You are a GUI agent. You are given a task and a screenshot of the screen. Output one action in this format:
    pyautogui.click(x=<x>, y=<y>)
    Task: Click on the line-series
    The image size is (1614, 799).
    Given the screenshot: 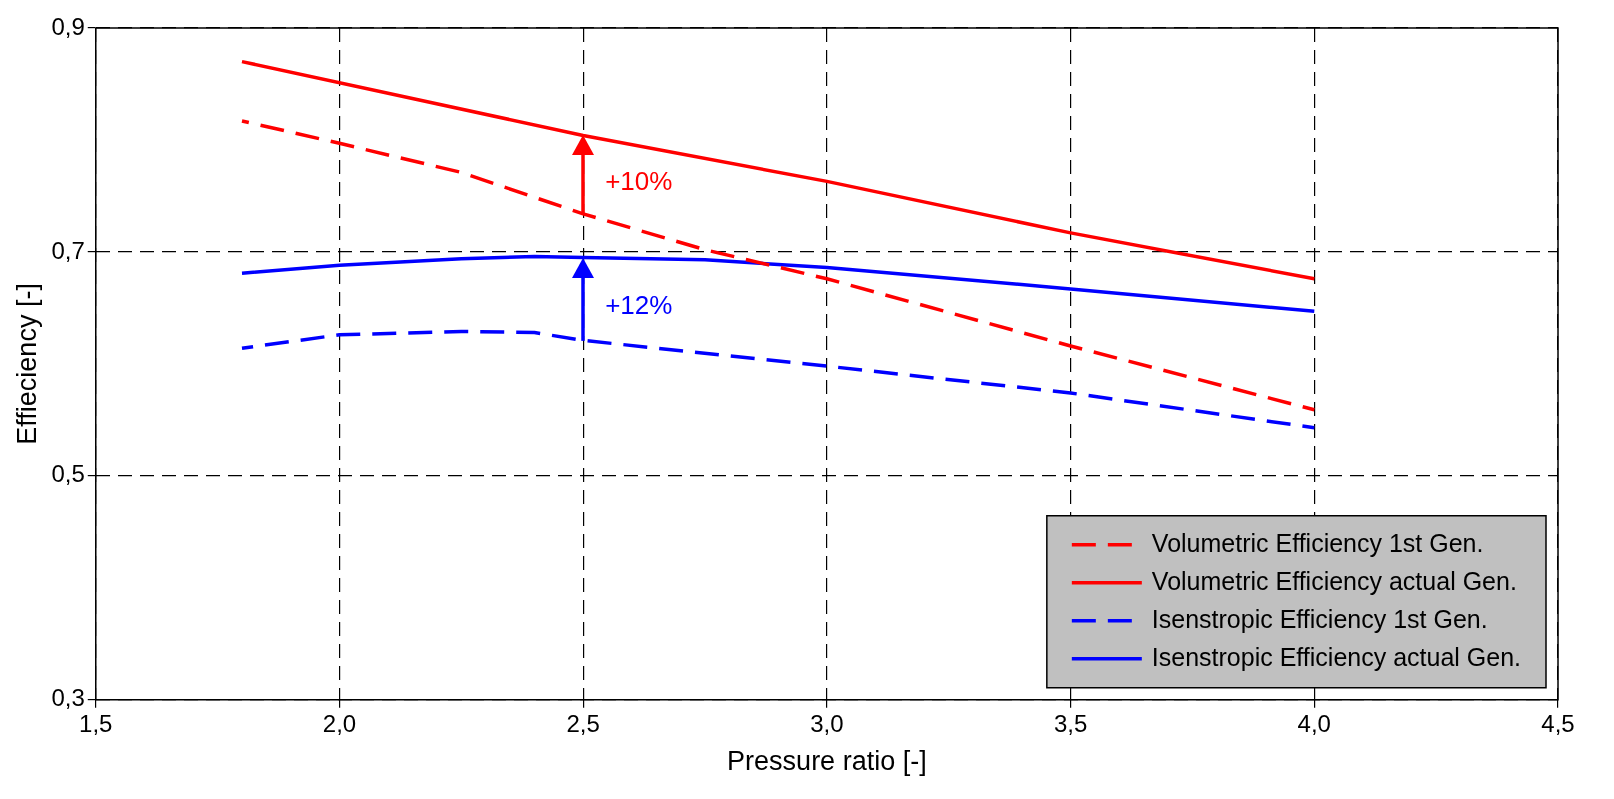 What is the action you would take?
    pyautogui.click(x=778, y=379)
    